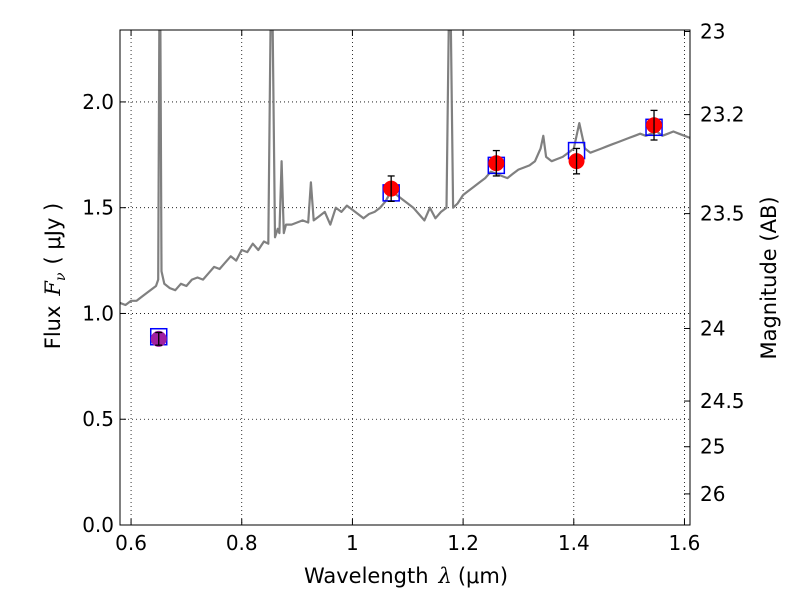  Describe the element at coordinates (98, 313) in the screenshot. I see `y-tick-label: 1.0` at that location.